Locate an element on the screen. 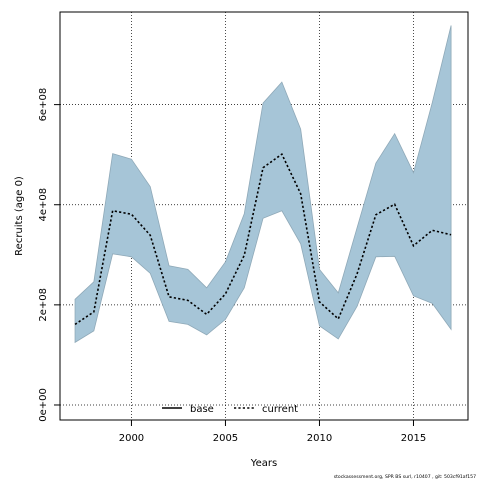 The width and height of the screenshot is (480, 480). x-tick-label: 2010 is located at coordinates (319, 438).